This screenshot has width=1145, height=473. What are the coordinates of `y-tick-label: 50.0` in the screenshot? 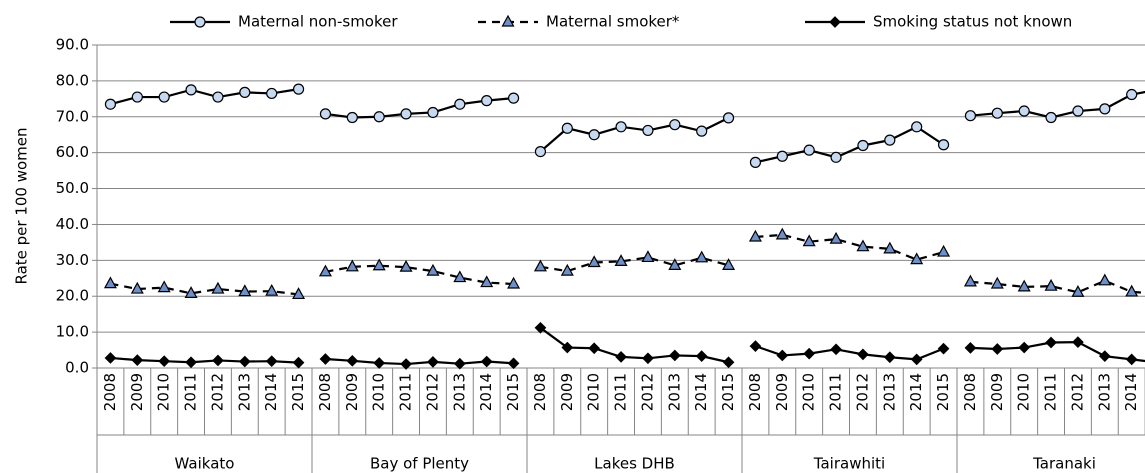 It's located at (72, 188).